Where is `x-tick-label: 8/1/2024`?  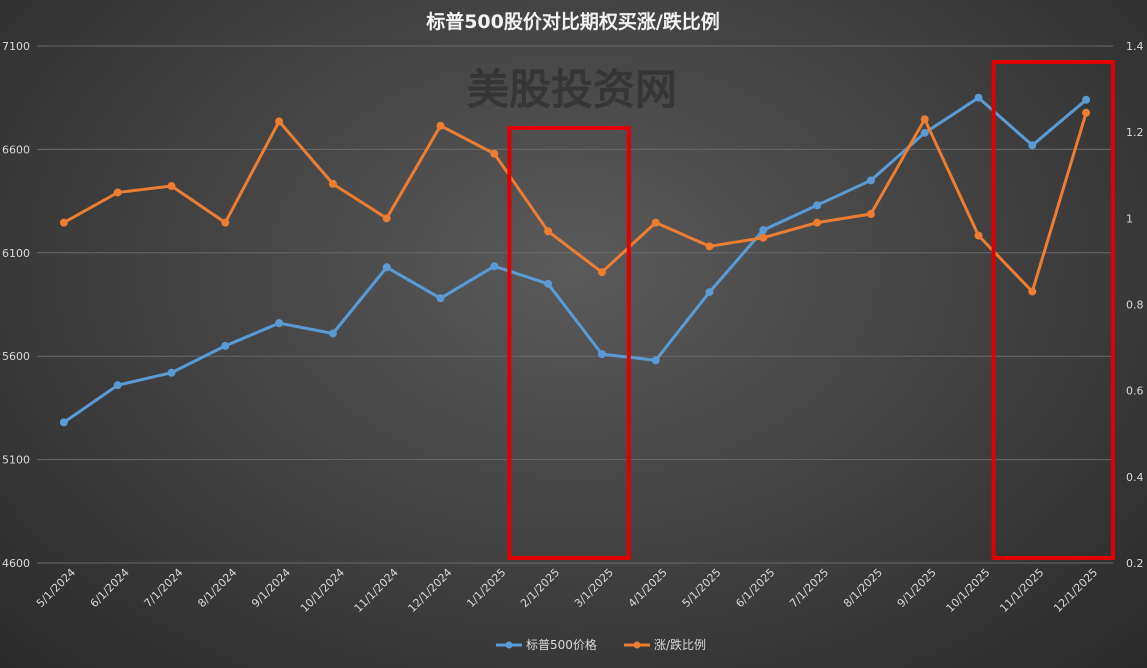 x-tick-label: 8/1/2024 is located at coordinates (217, 588).